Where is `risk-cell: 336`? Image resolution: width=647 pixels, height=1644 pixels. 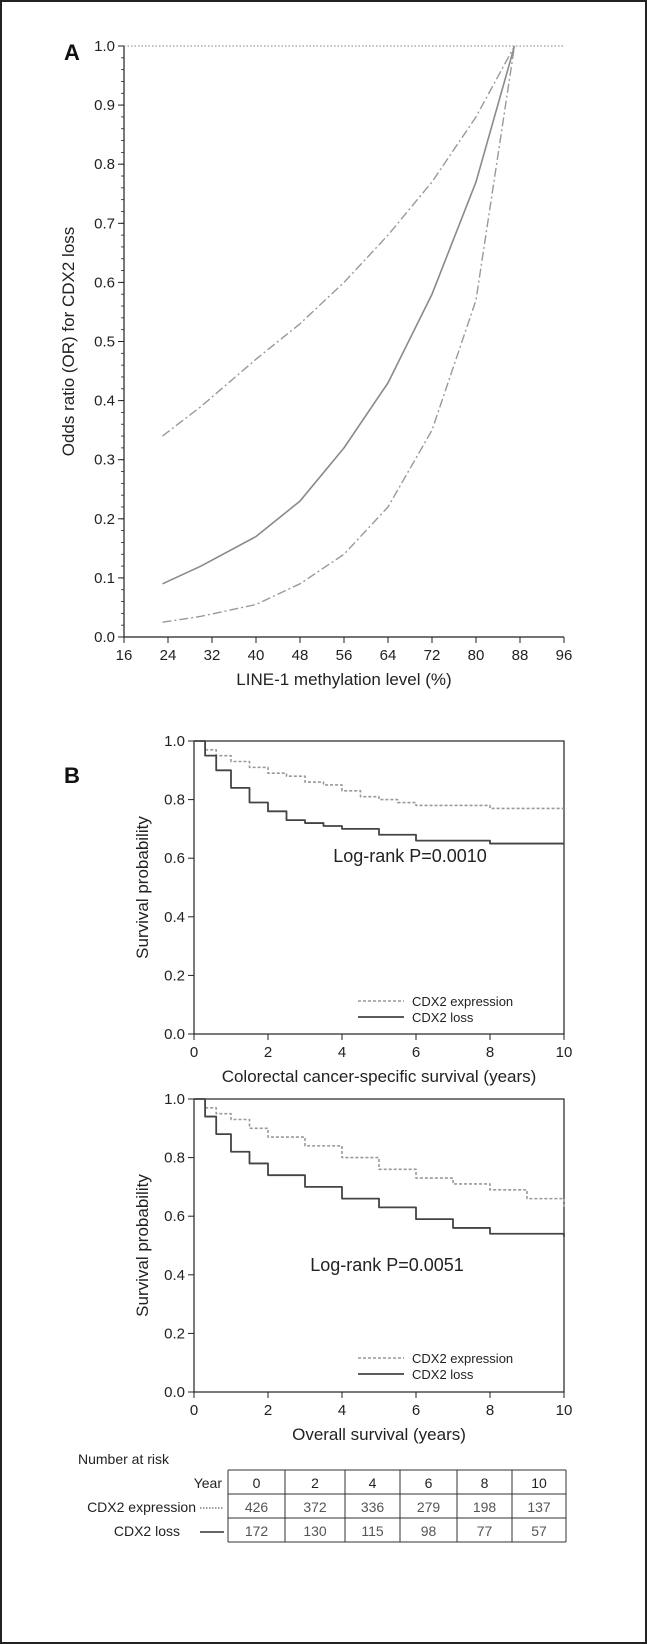
risk-cell: 336 is located at coordinates (373, 1507).